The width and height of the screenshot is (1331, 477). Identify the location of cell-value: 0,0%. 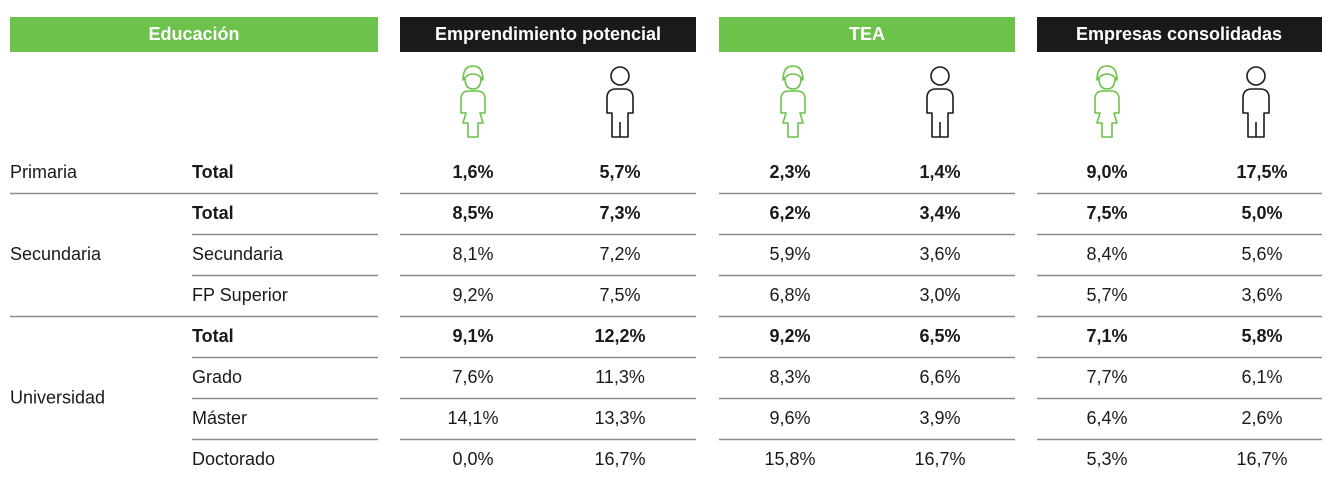
(472, 459).